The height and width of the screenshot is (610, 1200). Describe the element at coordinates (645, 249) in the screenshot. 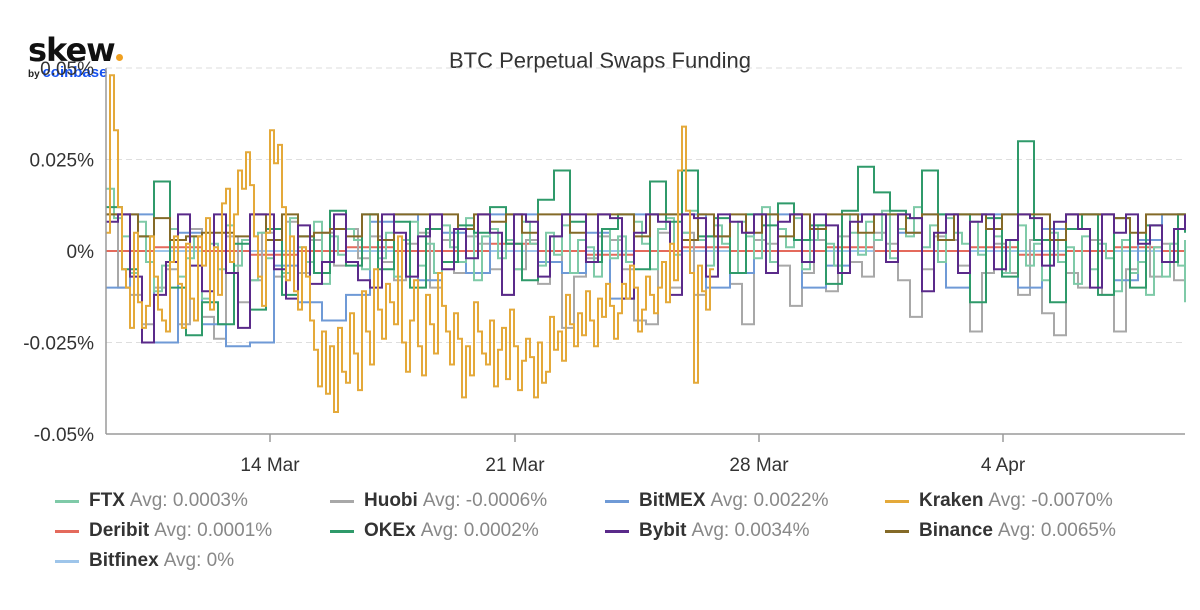

I see `series-line-deribit` at that location.